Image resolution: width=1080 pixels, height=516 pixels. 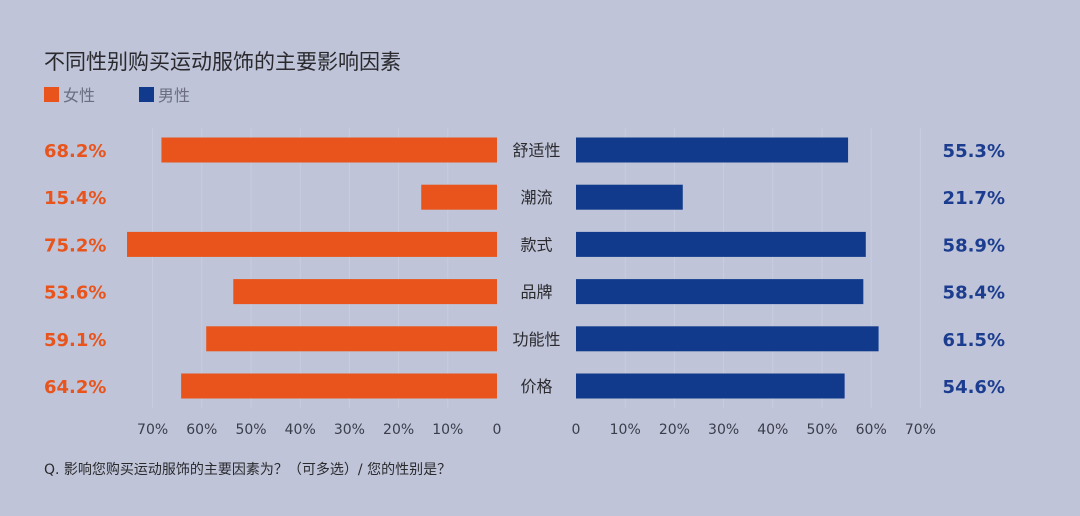 I want to click on x-tick-label-left: 50%, so click(x=250, y=430).